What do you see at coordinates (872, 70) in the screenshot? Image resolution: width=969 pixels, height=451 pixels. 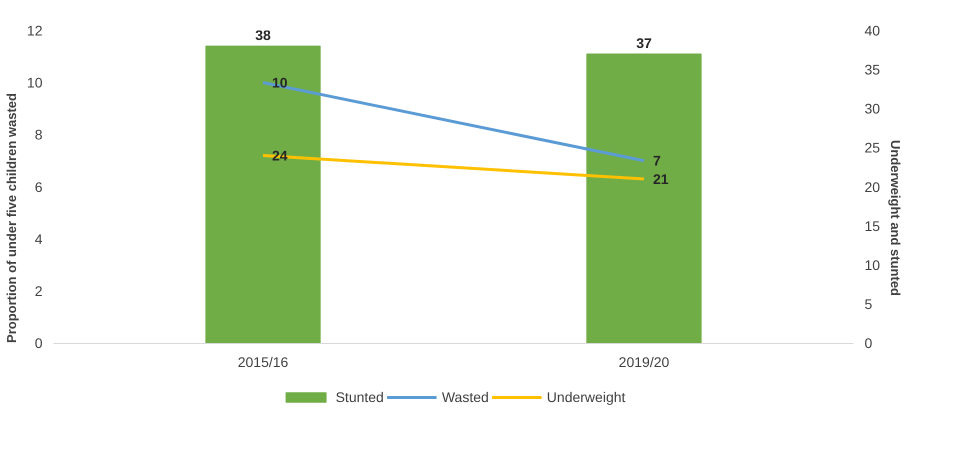 I see `y2-tick-label: 35` at bounding box center [872, 70].